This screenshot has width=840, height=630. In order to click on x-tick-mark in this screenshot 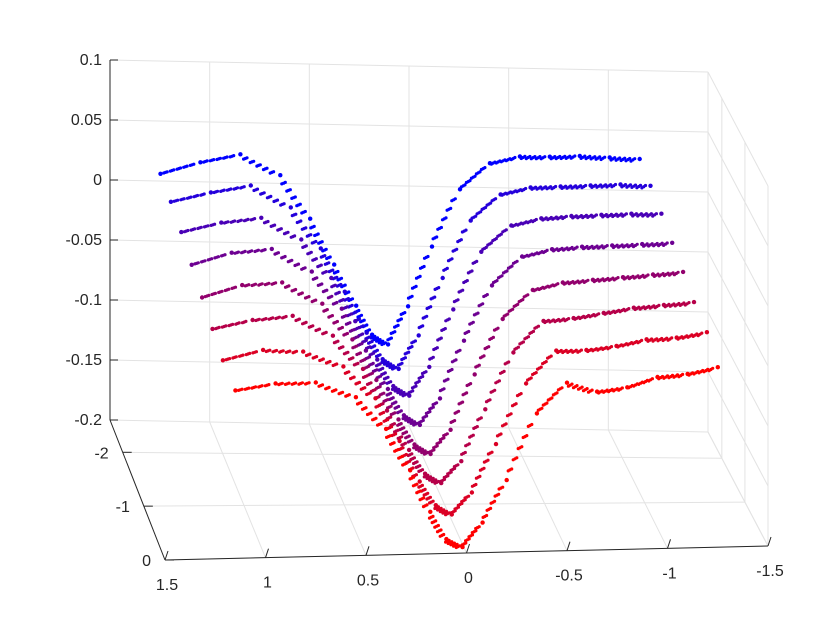, I will do `click(166, 555)`.